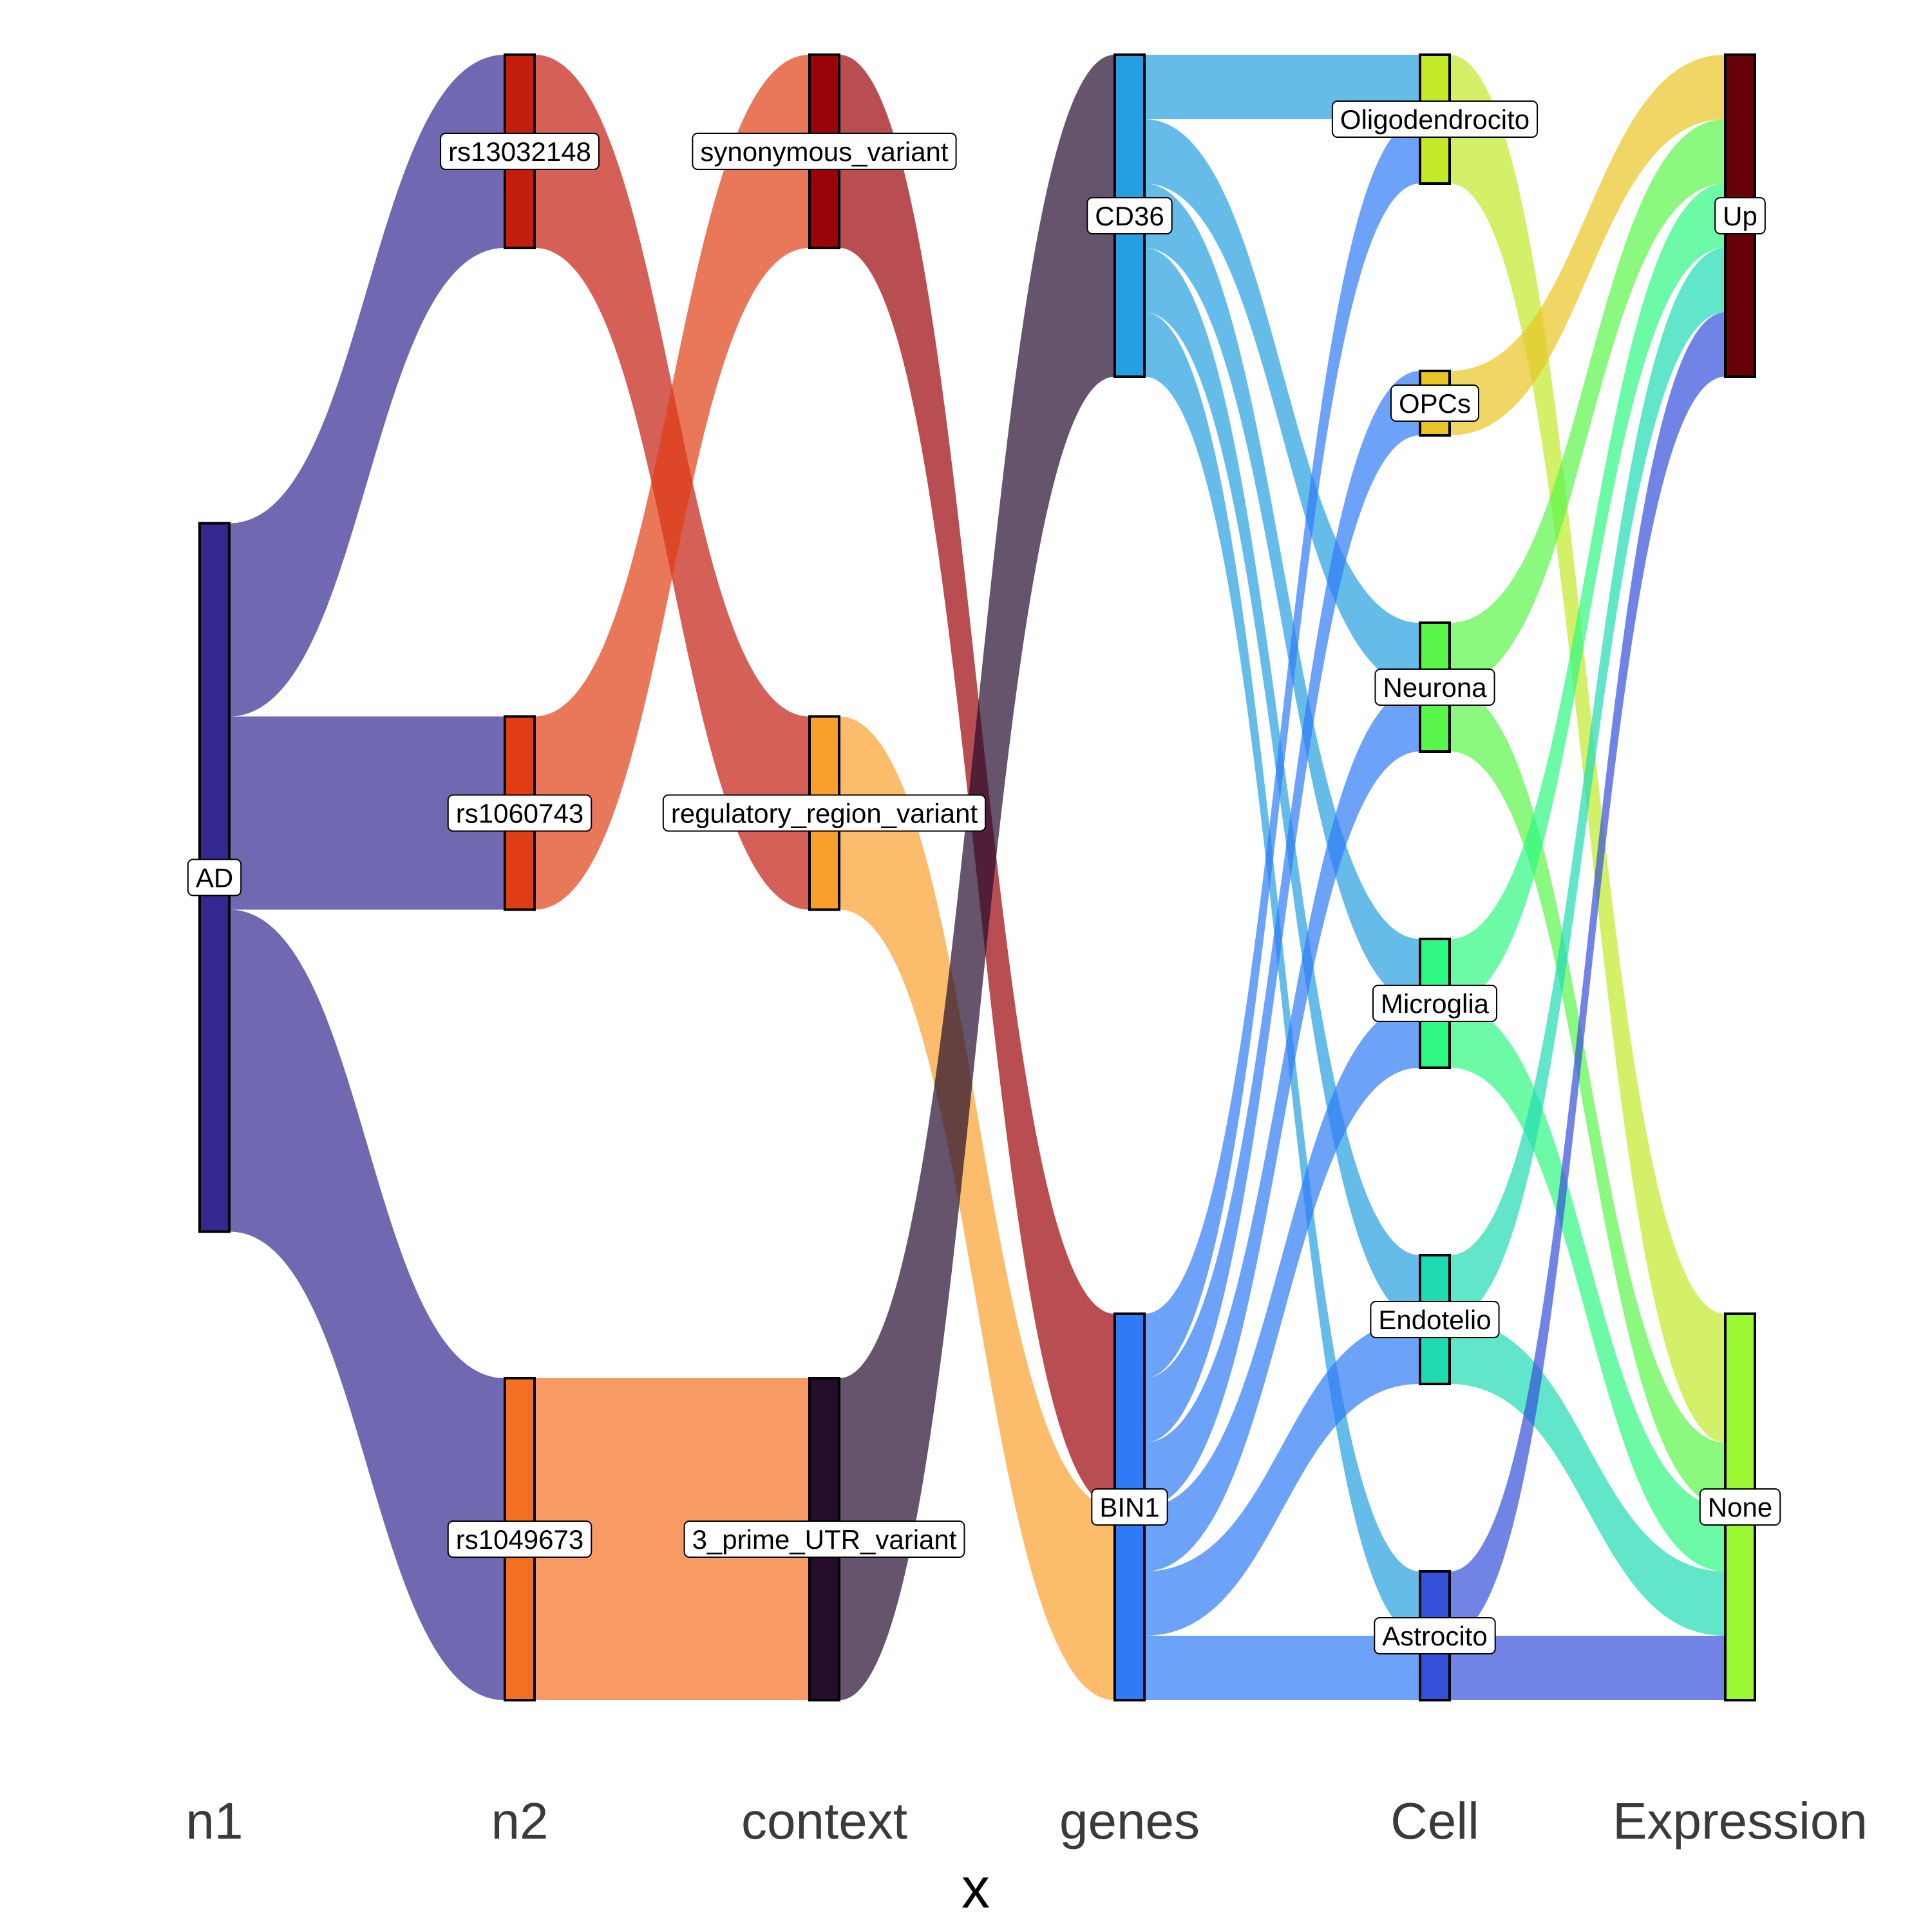 This screenshot has width=1932, height=1932. I want to click on node-label-text-endotelio: Endotelio, so click(1434, 1320).